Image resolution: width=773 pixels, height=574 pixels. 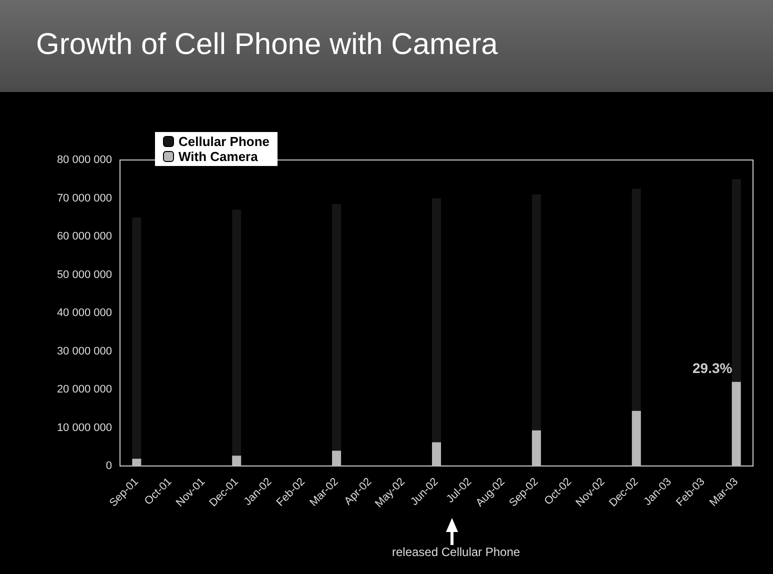 I want to click on y-tick-label: 50 000 000, so click(x=84, y=274).